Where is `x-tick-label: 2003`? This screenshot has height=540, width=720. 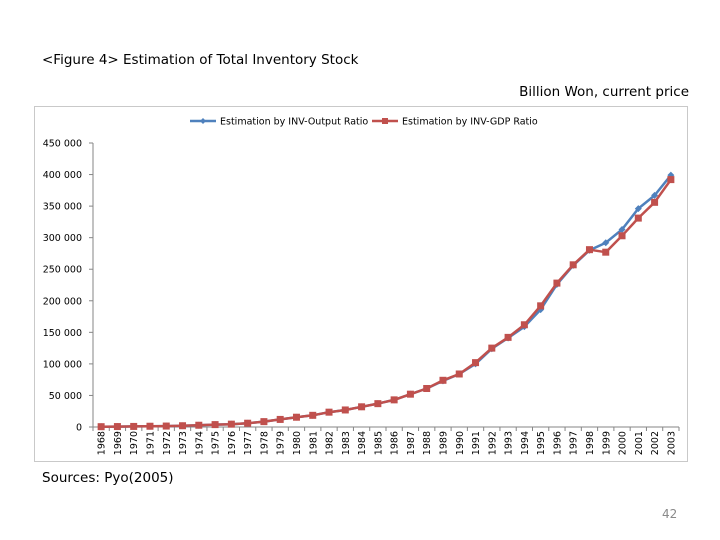 x-tick-label: 2003 is located at coordinates (671, 443).